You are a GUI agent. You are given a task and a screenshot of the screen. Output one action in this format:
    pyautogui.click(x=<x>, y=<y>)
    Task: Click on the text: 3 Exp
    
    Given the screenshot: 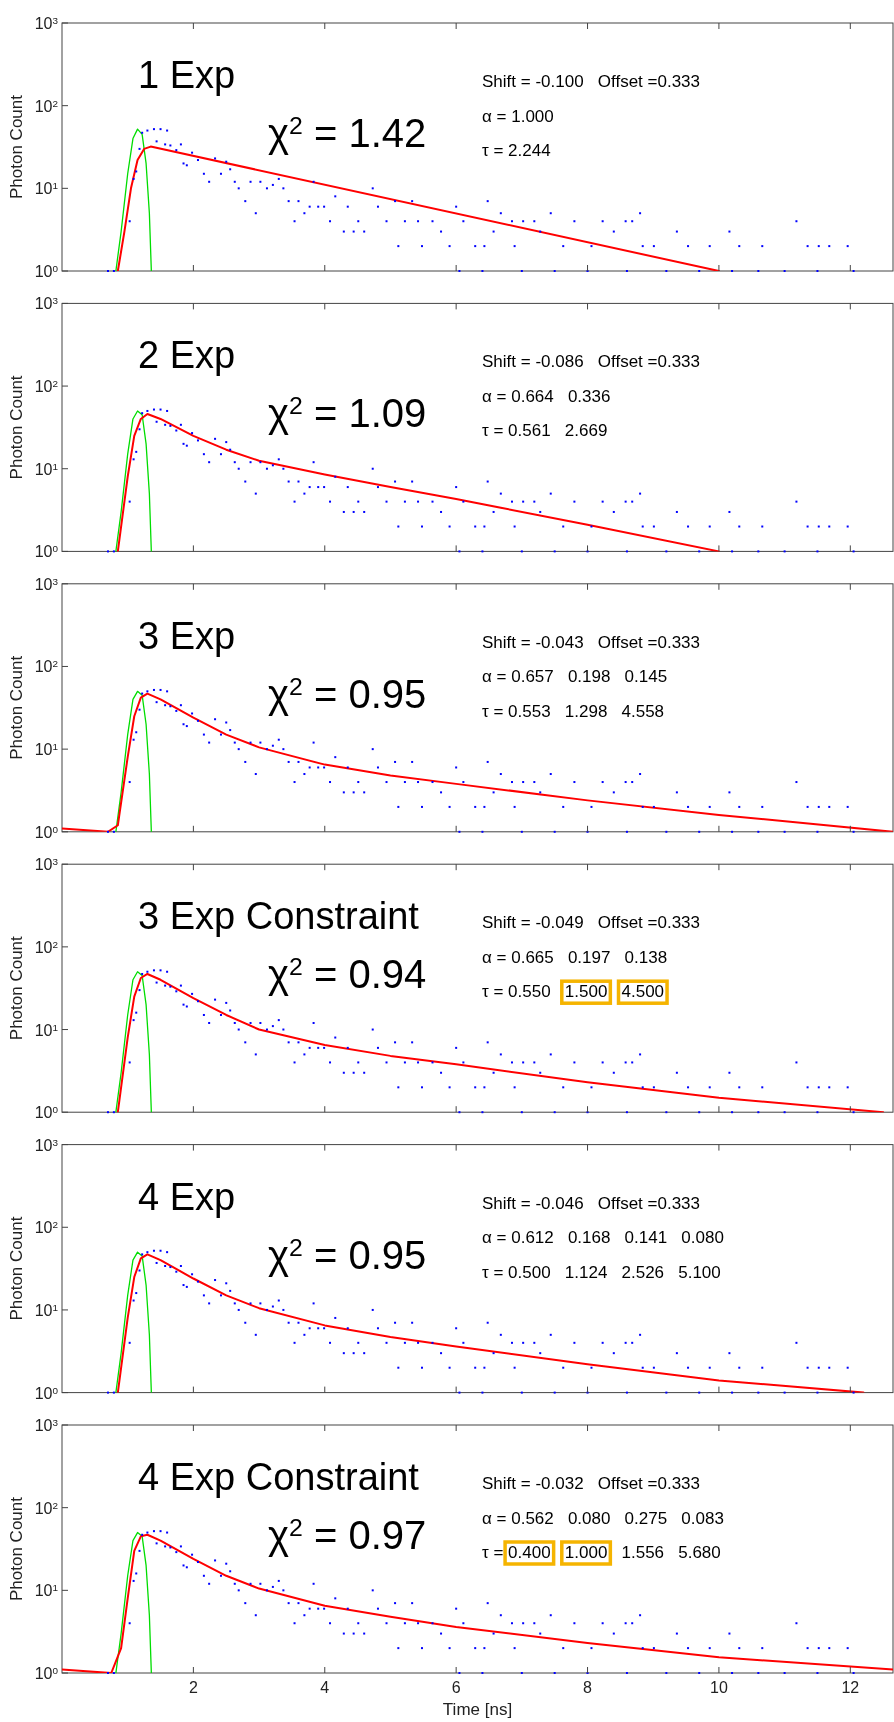 What is the action you would take?
    pyautogui.click(x=187, y=635)
    